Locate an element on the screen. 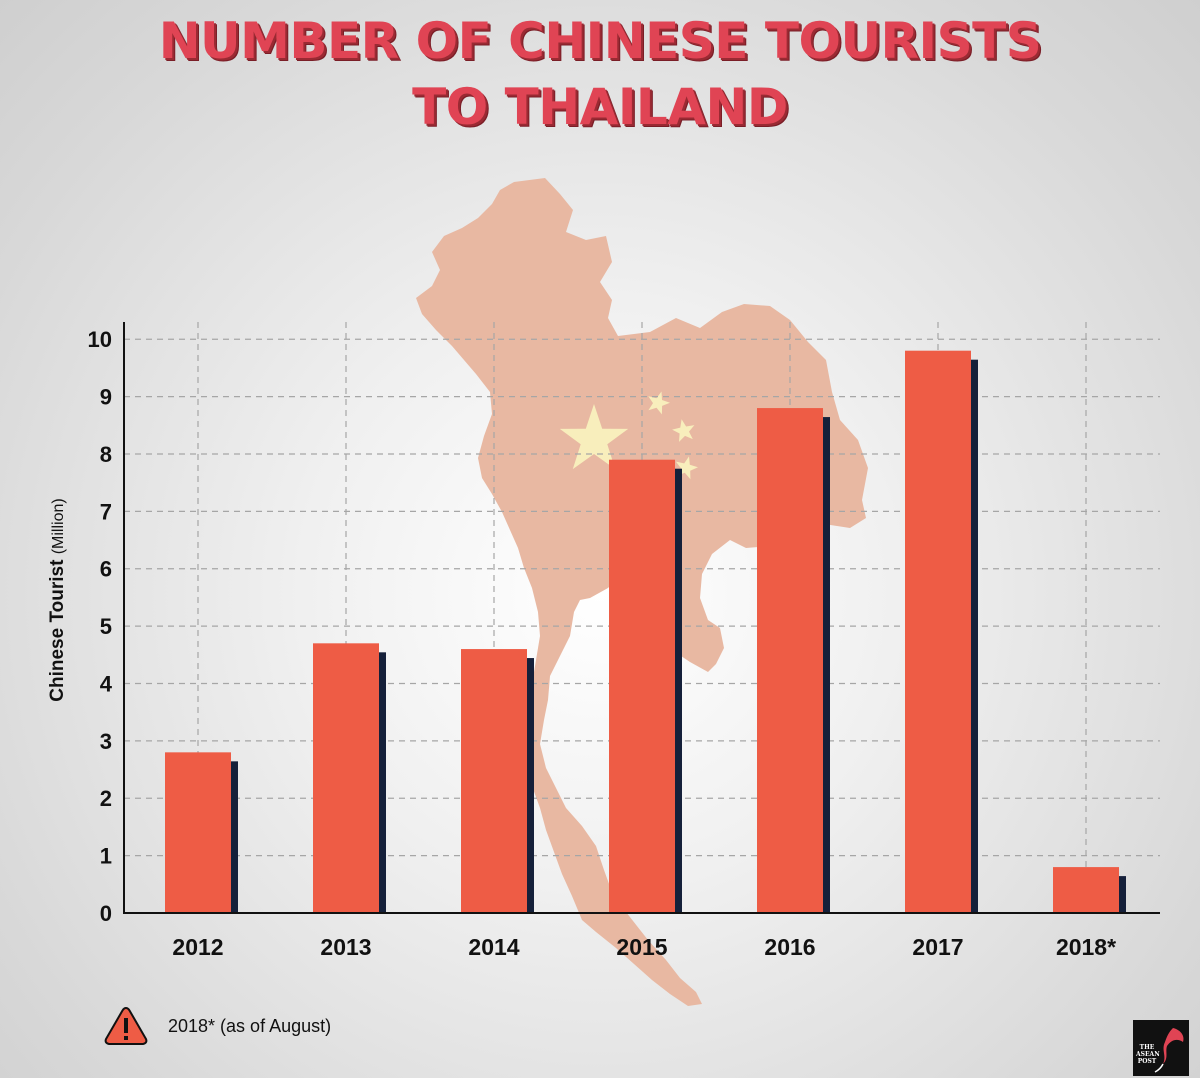 This screenshot has width=1200, height=1078. page-title: NUMBER OF CHINESE TOURISTS TO THAILAND is located at coordinates (600, 74).